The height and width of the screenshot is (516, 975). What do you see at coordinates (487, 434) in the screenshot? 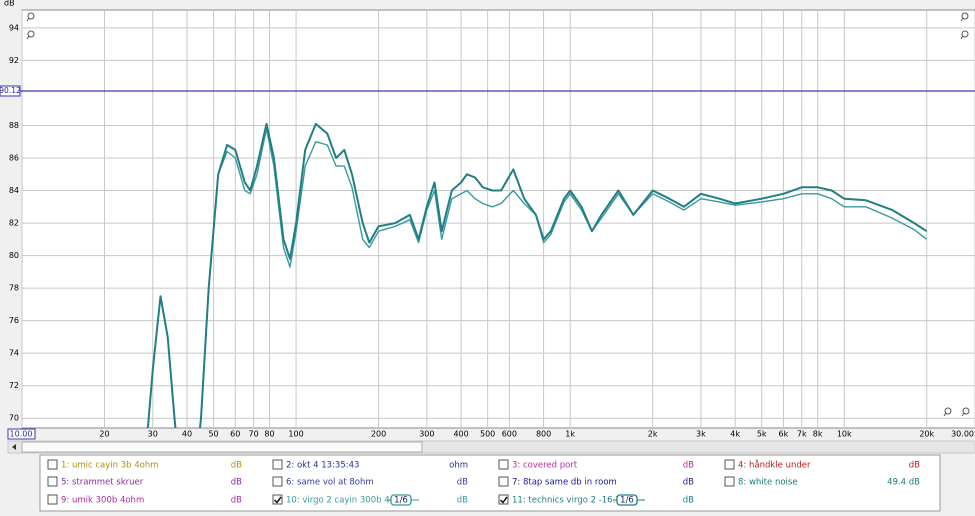
I see `x-tick-label: 500` at bounding box center [487, 434].